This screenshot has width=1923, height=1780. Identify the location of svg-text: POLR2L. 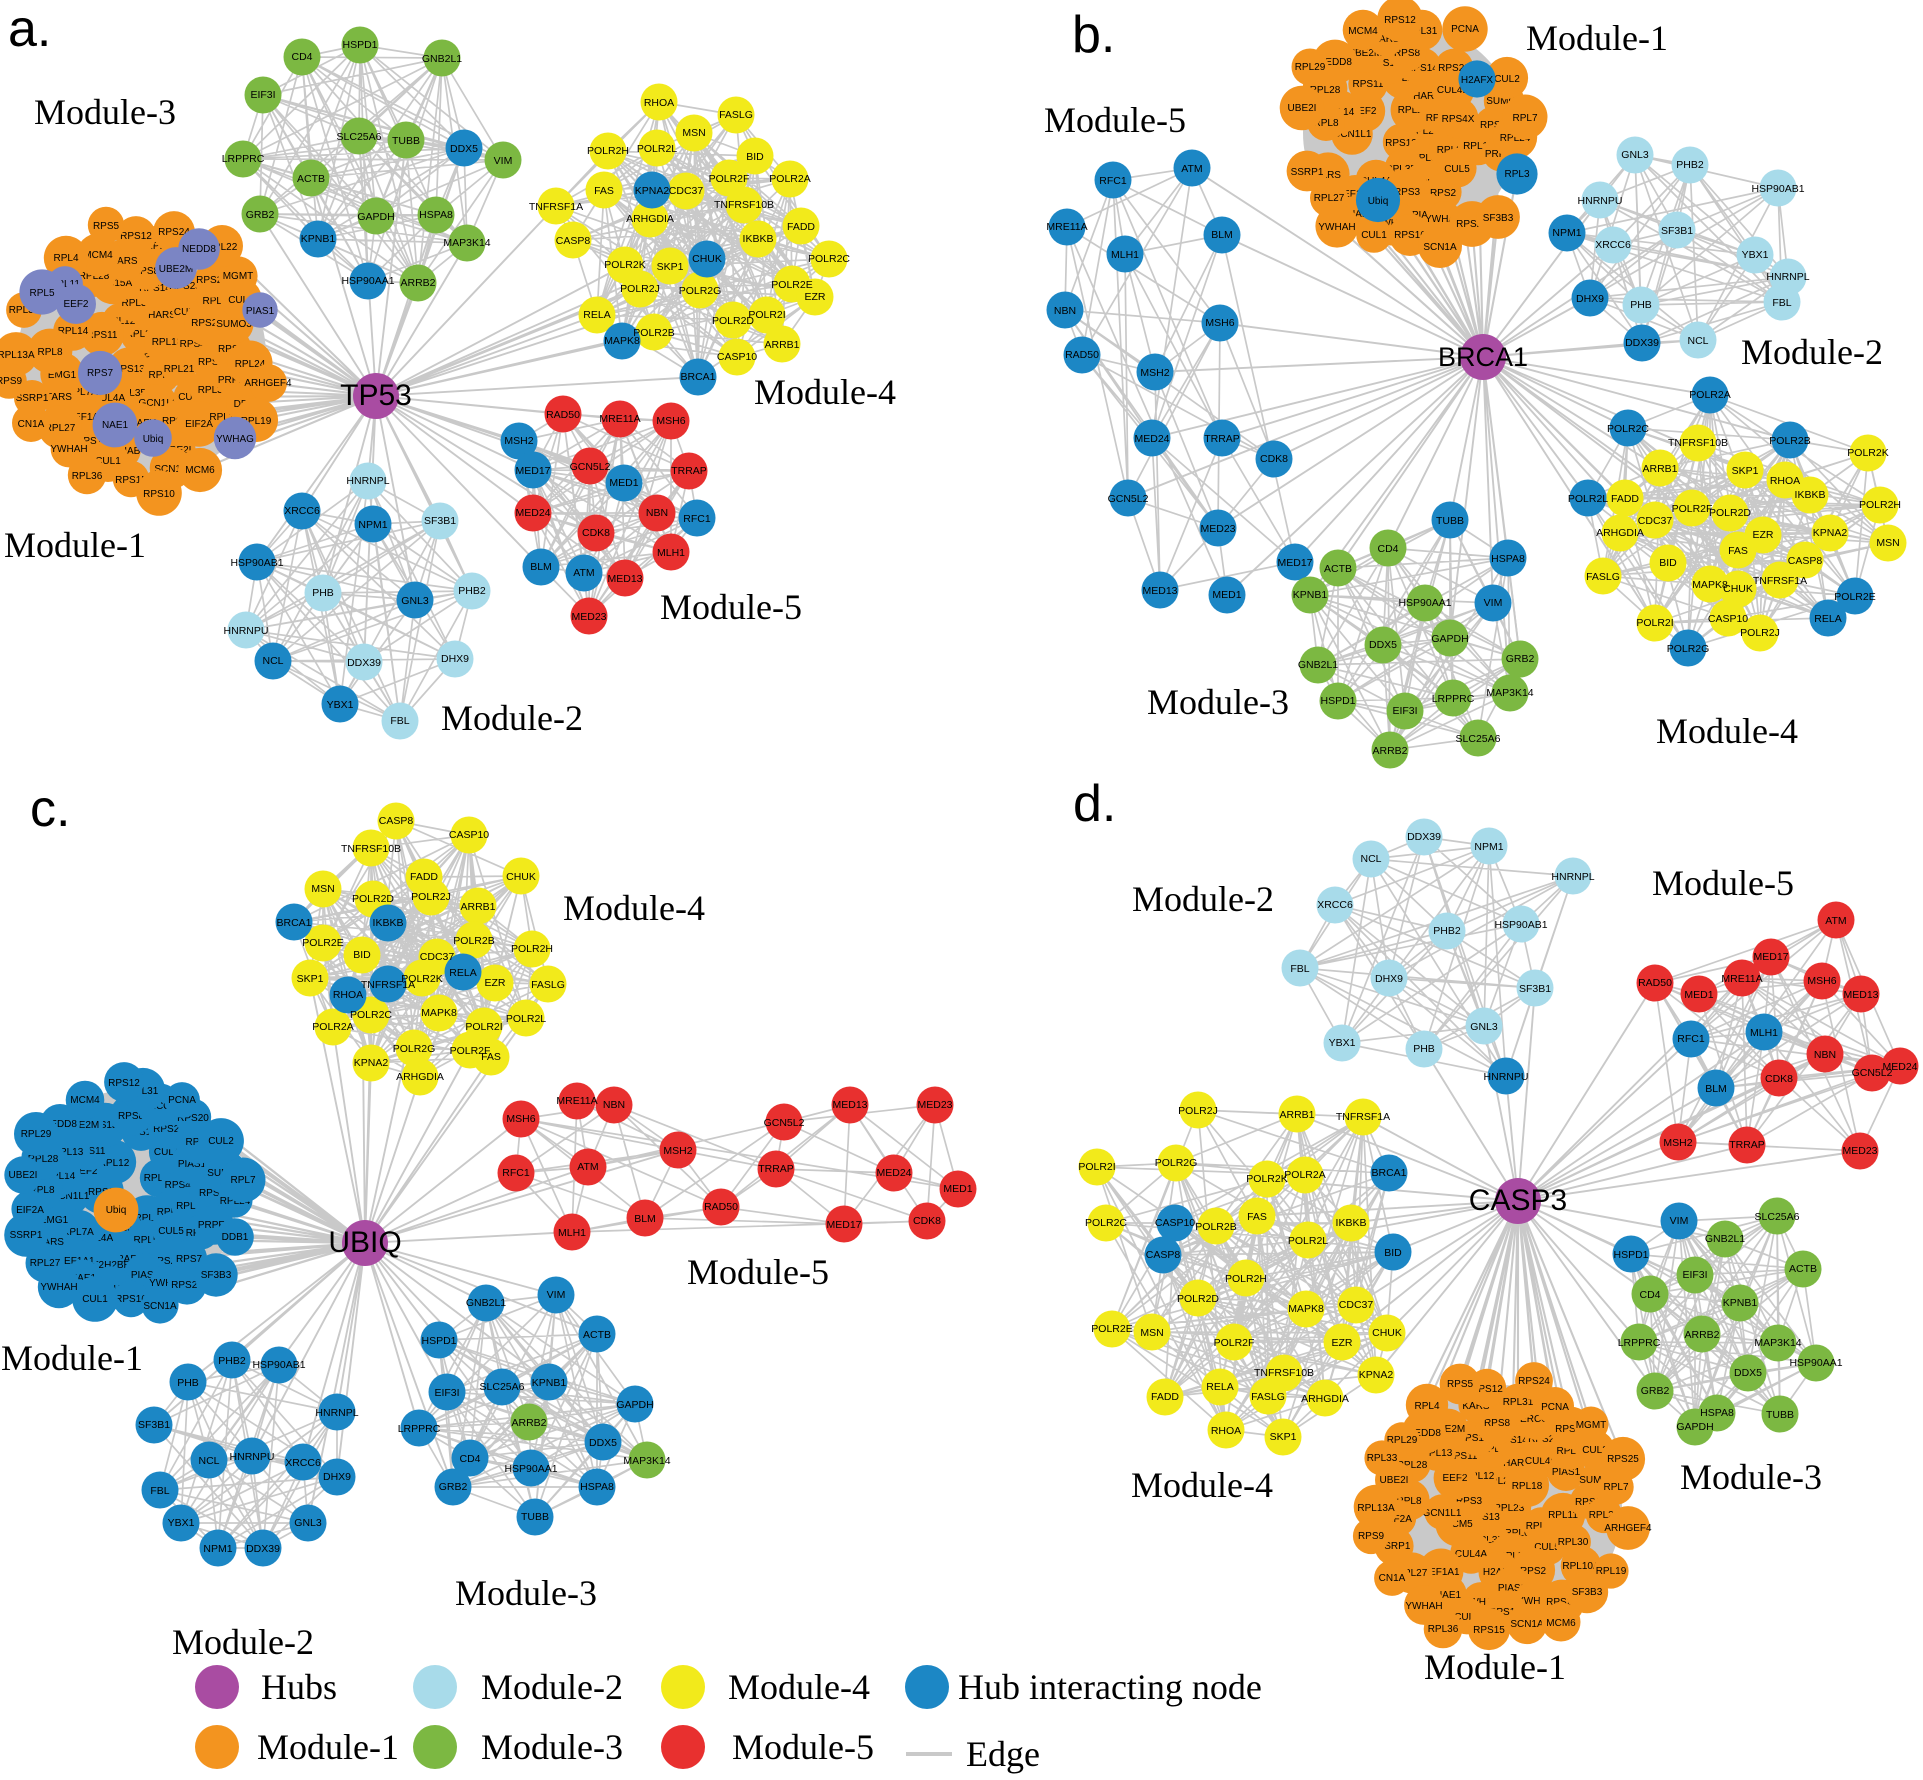
(657, 149).